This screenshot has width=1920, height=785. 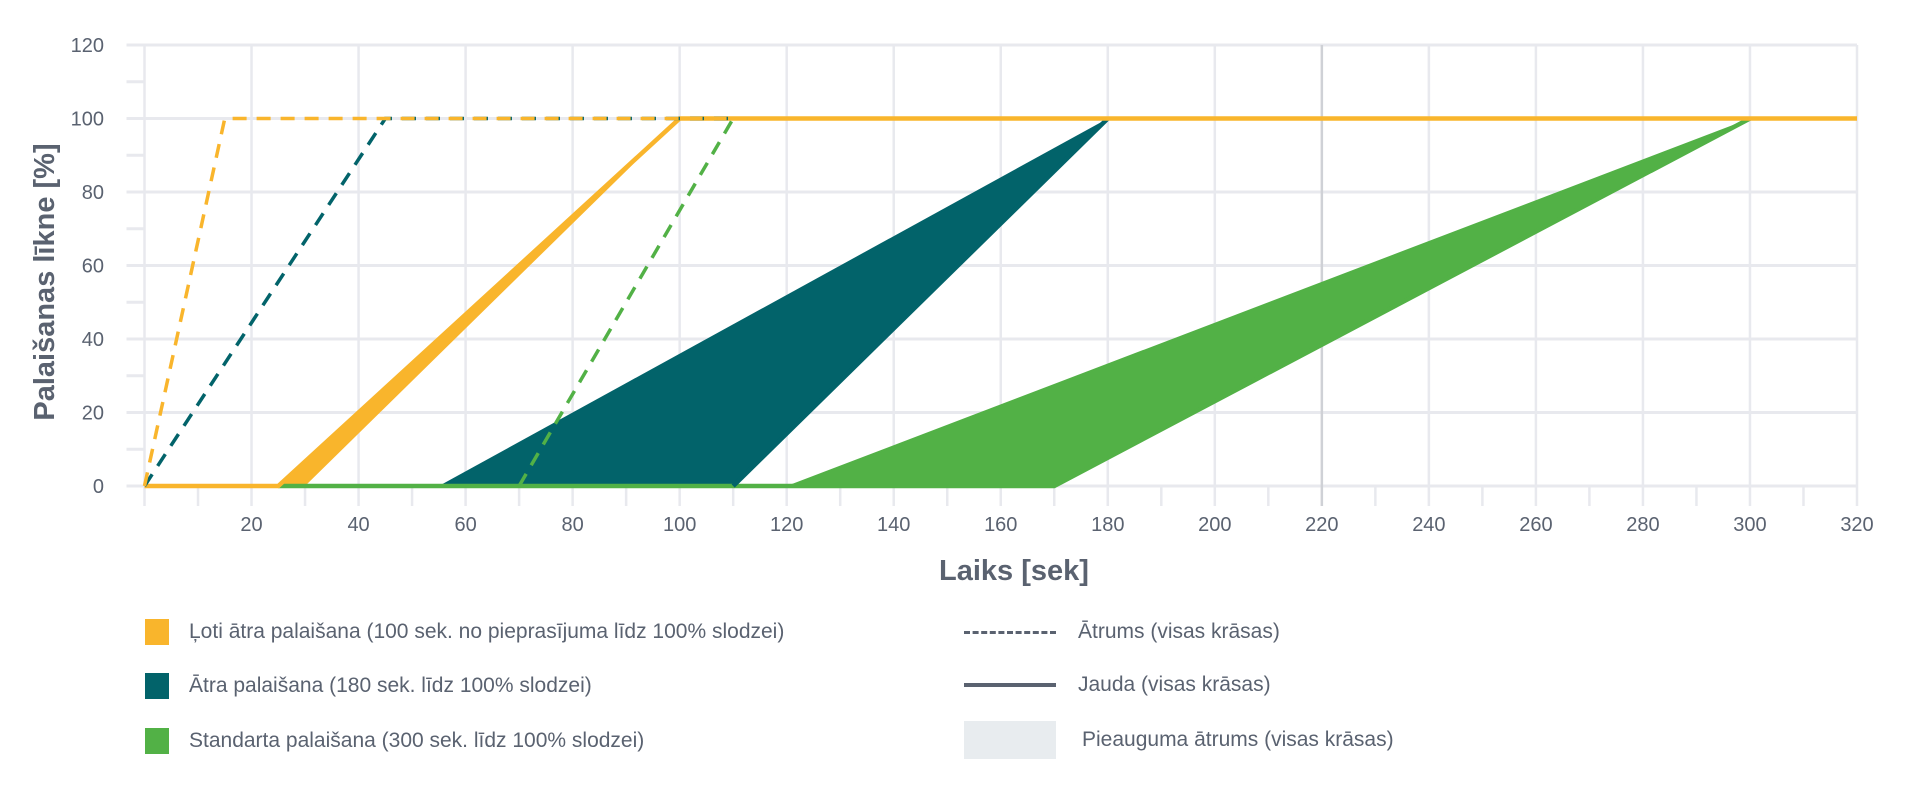 I want to click on y-tick-label: 40, so click(x=93, y=340).